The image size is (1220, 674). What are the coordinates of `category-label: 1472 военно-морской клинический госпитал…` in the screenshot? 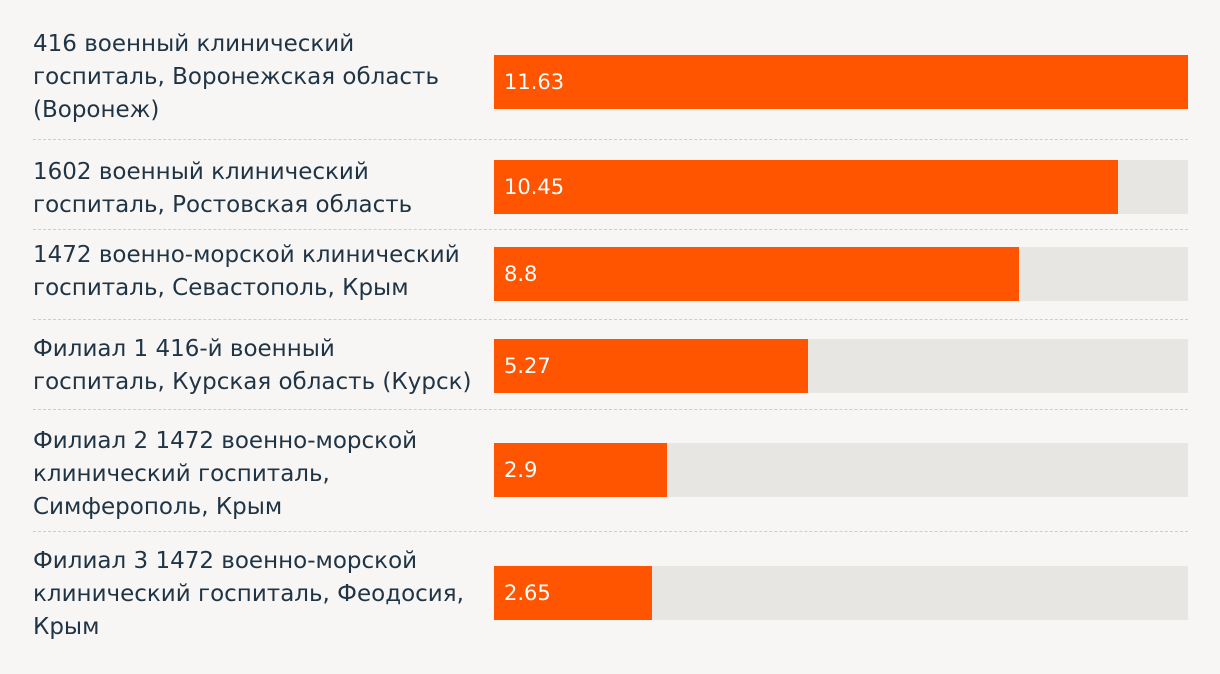 It's located at (246, 271).